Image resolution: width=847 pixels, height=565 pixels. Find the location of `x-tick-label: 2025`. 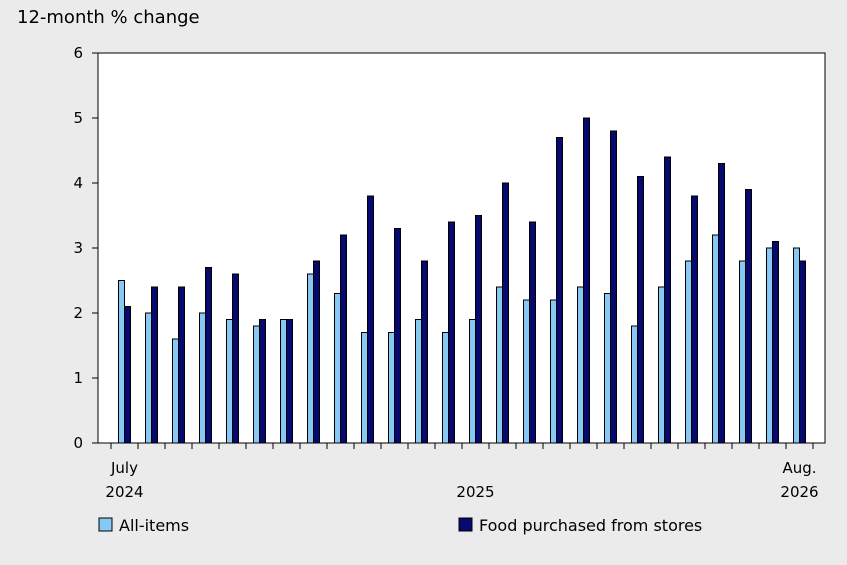

x-tick-label: 2025 is located at coordinates (475, 492).